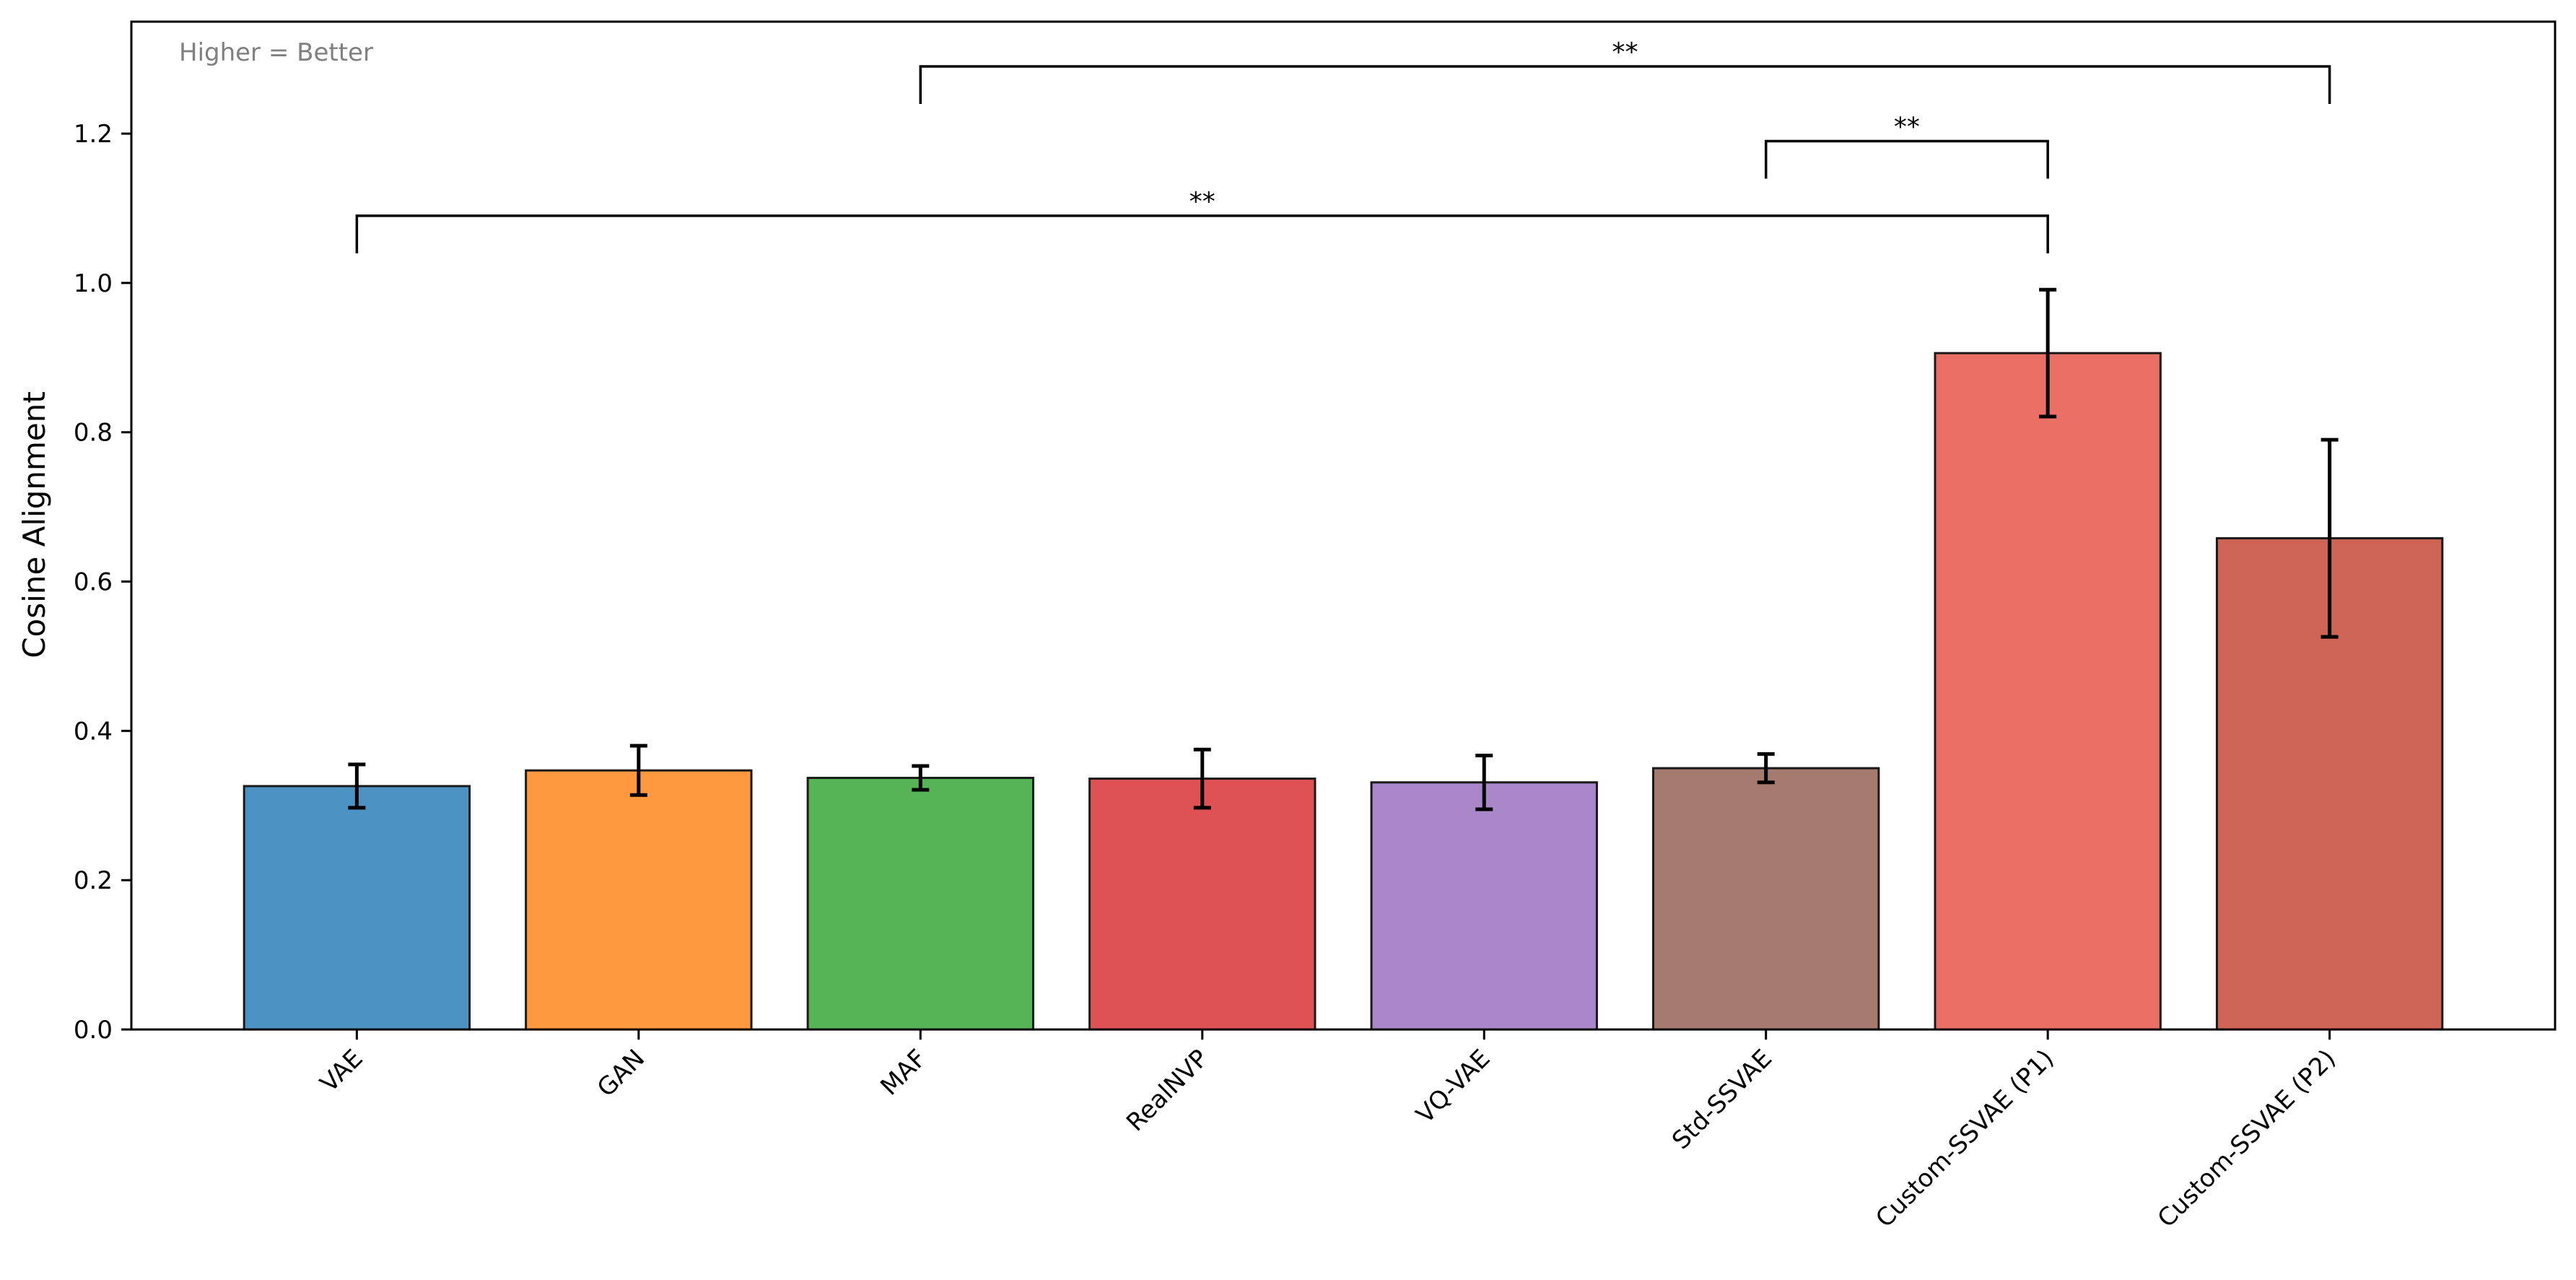  Describe the element at coordinates (639, 900) in the screenshot. I see `bar-gan` at that location.